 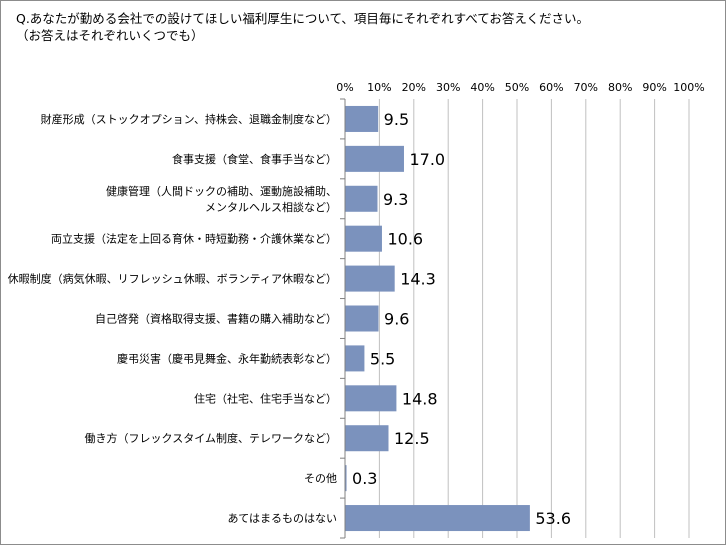 I want to click on data-label: 9.5, so click(x=396, y=119).